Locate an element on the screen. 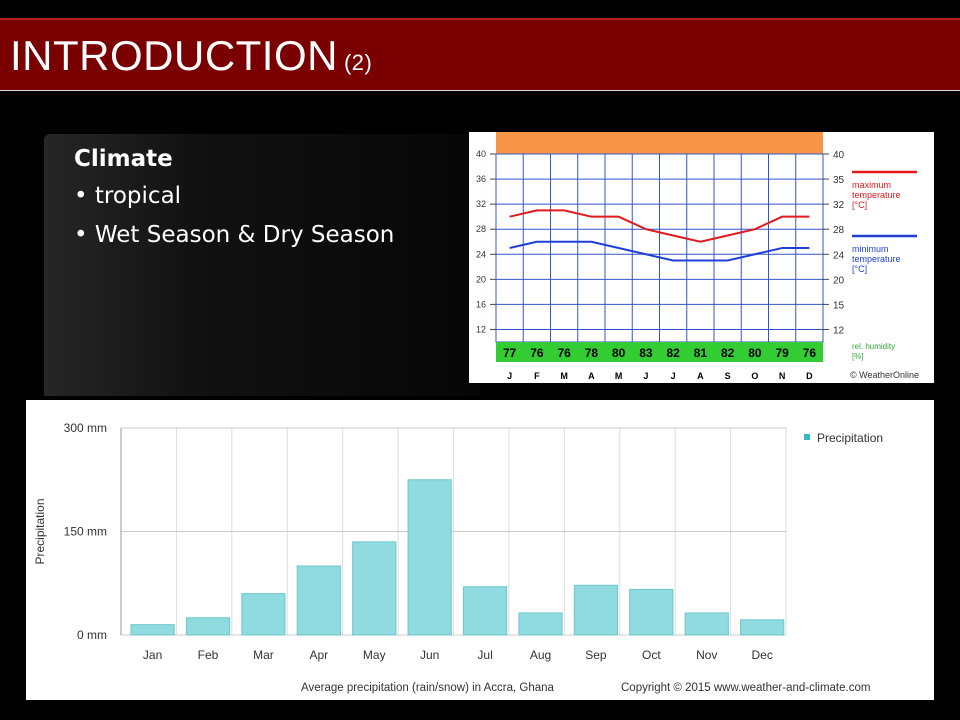 This screenshot has height=720, width=960. bar-nov is located at coordinates (706, 624).